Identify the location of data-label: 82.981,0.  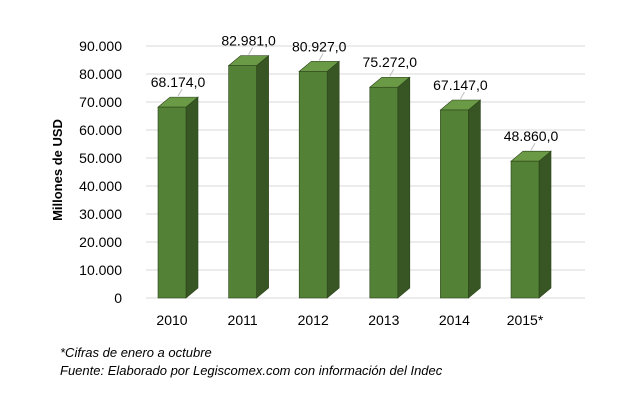
(248, 41).